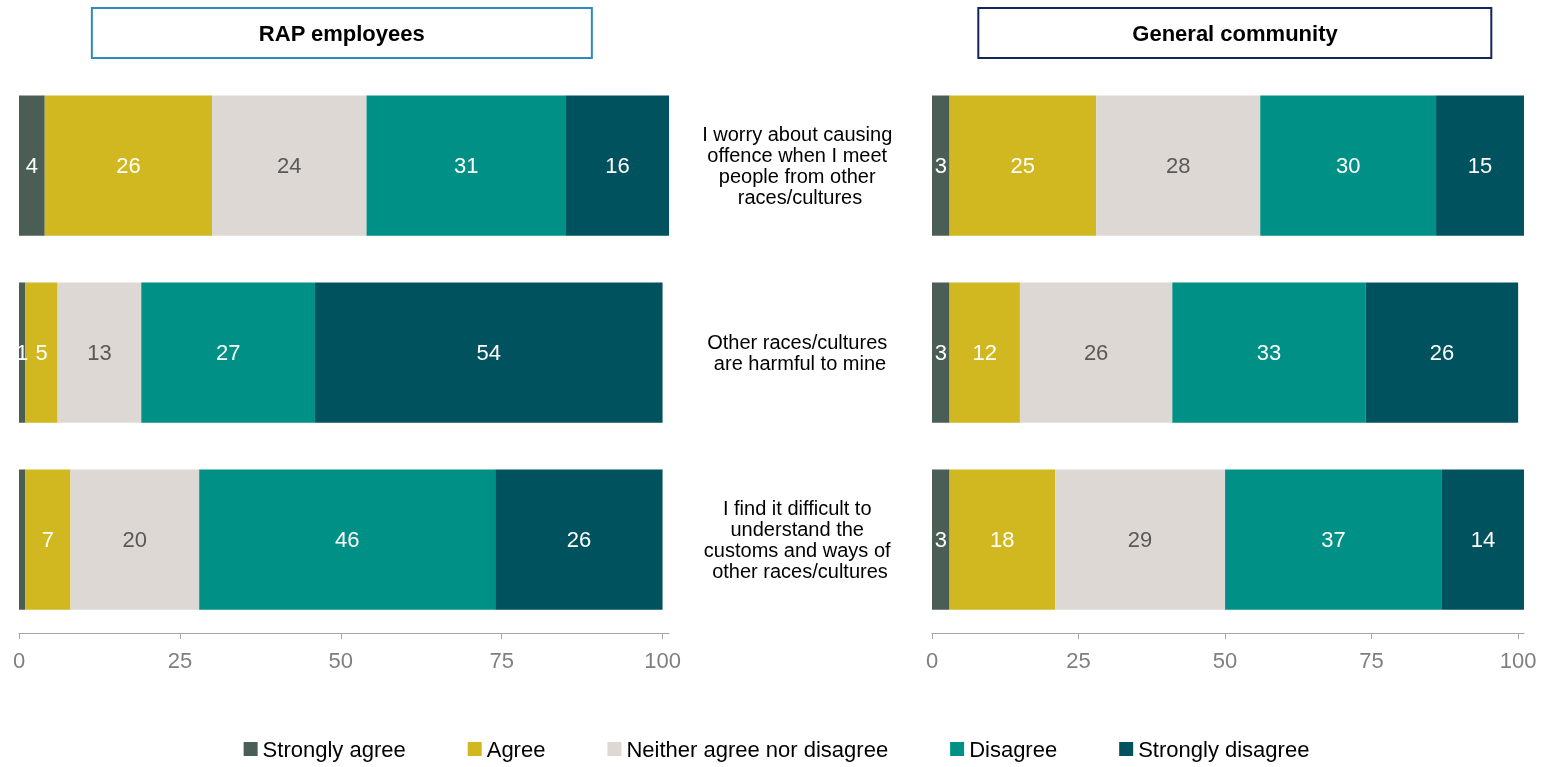  I want to click on data-label: 30, so click(1348, 165).